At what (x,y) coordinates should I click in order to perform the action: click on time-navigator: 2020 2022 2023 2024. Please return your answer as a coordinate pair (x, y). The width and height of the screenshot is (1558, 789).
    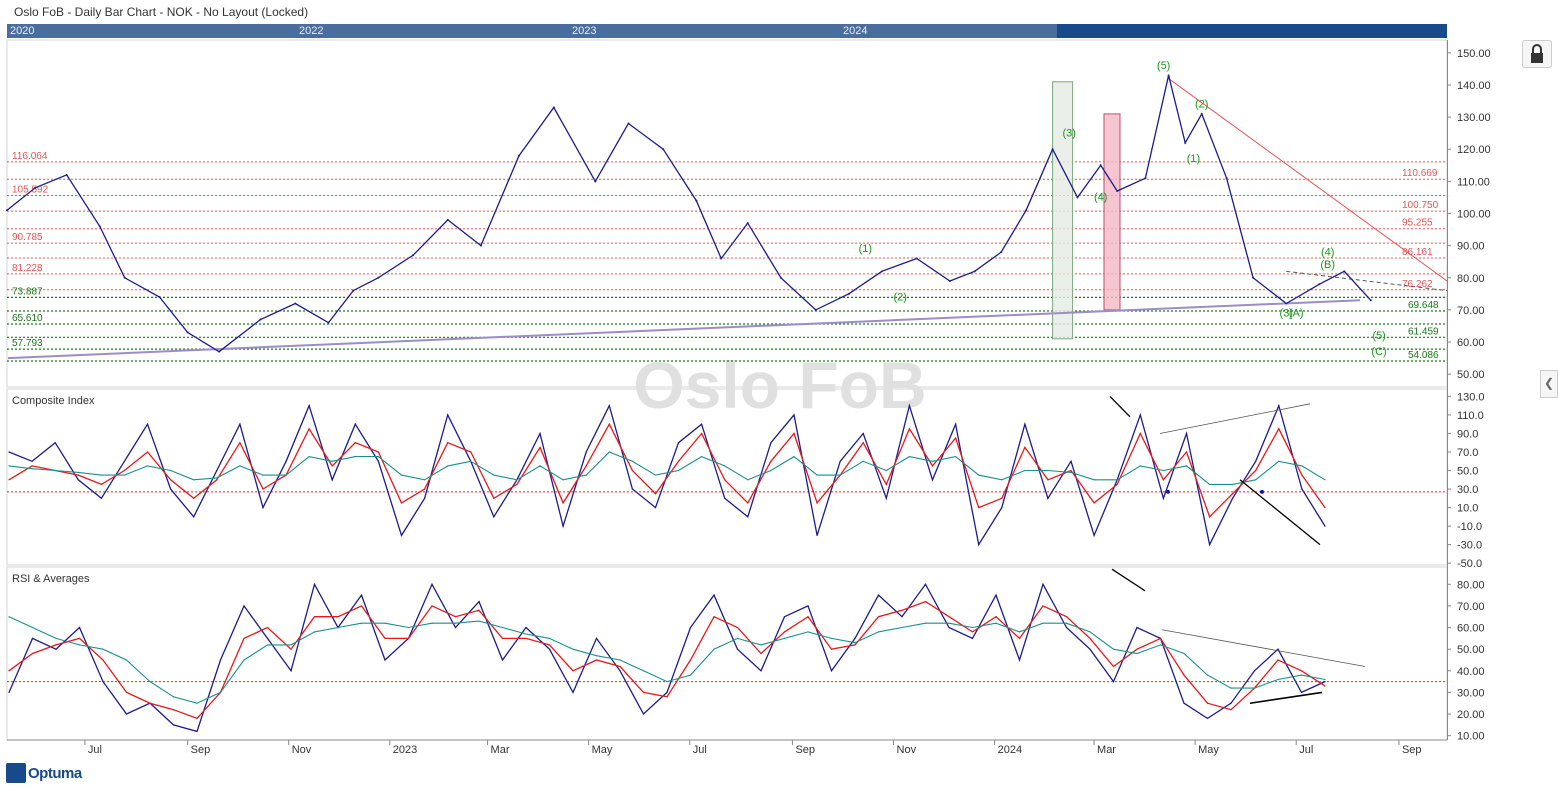
    Looking at the image, I should click on (727, 31).